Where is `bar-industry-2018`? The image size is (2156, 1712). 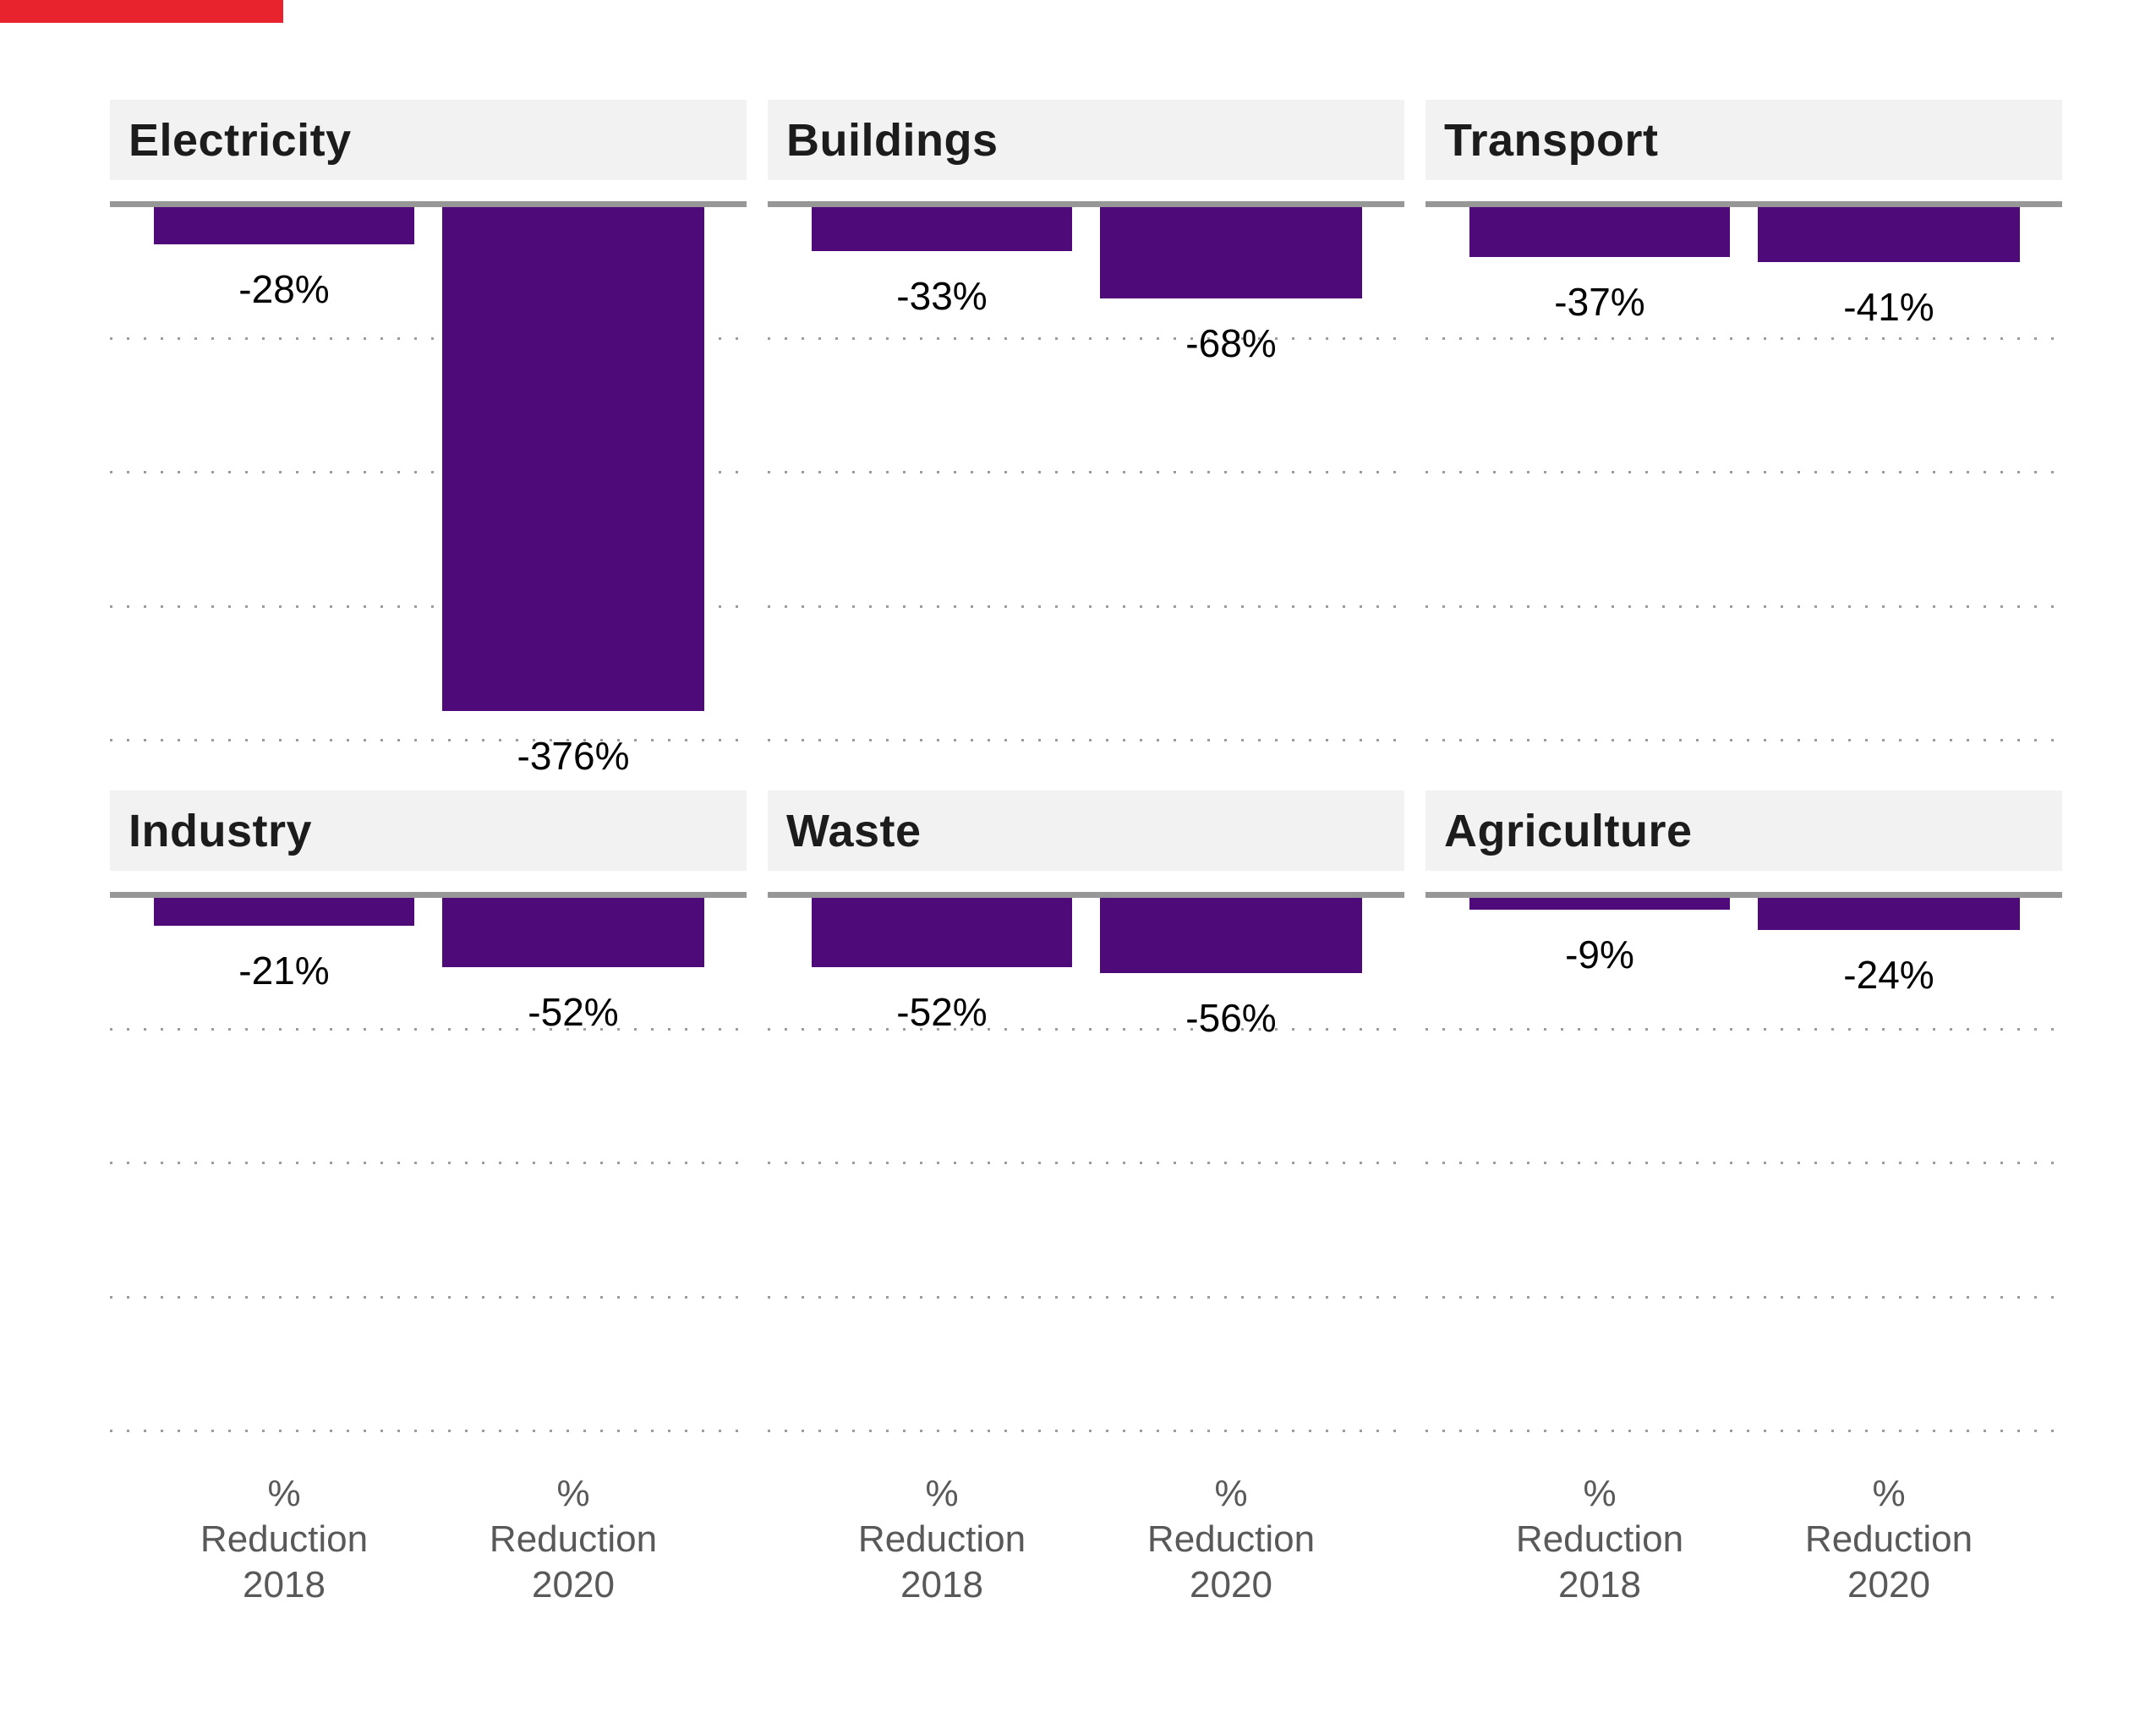 bar-industry-2018 is located at coordinates (284, 912).